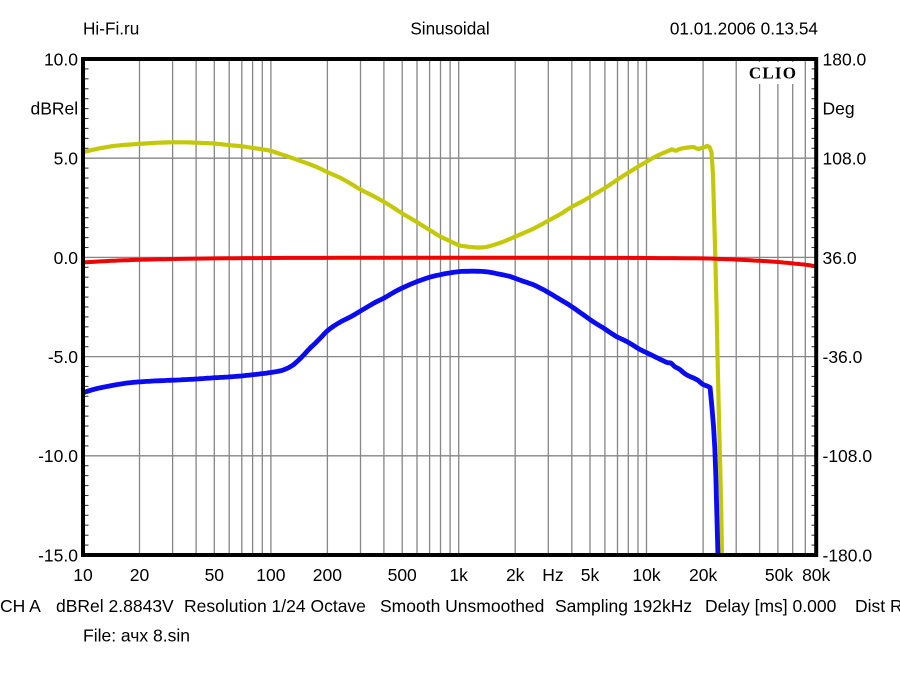 This screenshot has height=675, width=900. What do you see at coordinates (623, 606) in the screenshot?
I see `svg-text: Sampling 192kHz` at bounding box center [623, 606].